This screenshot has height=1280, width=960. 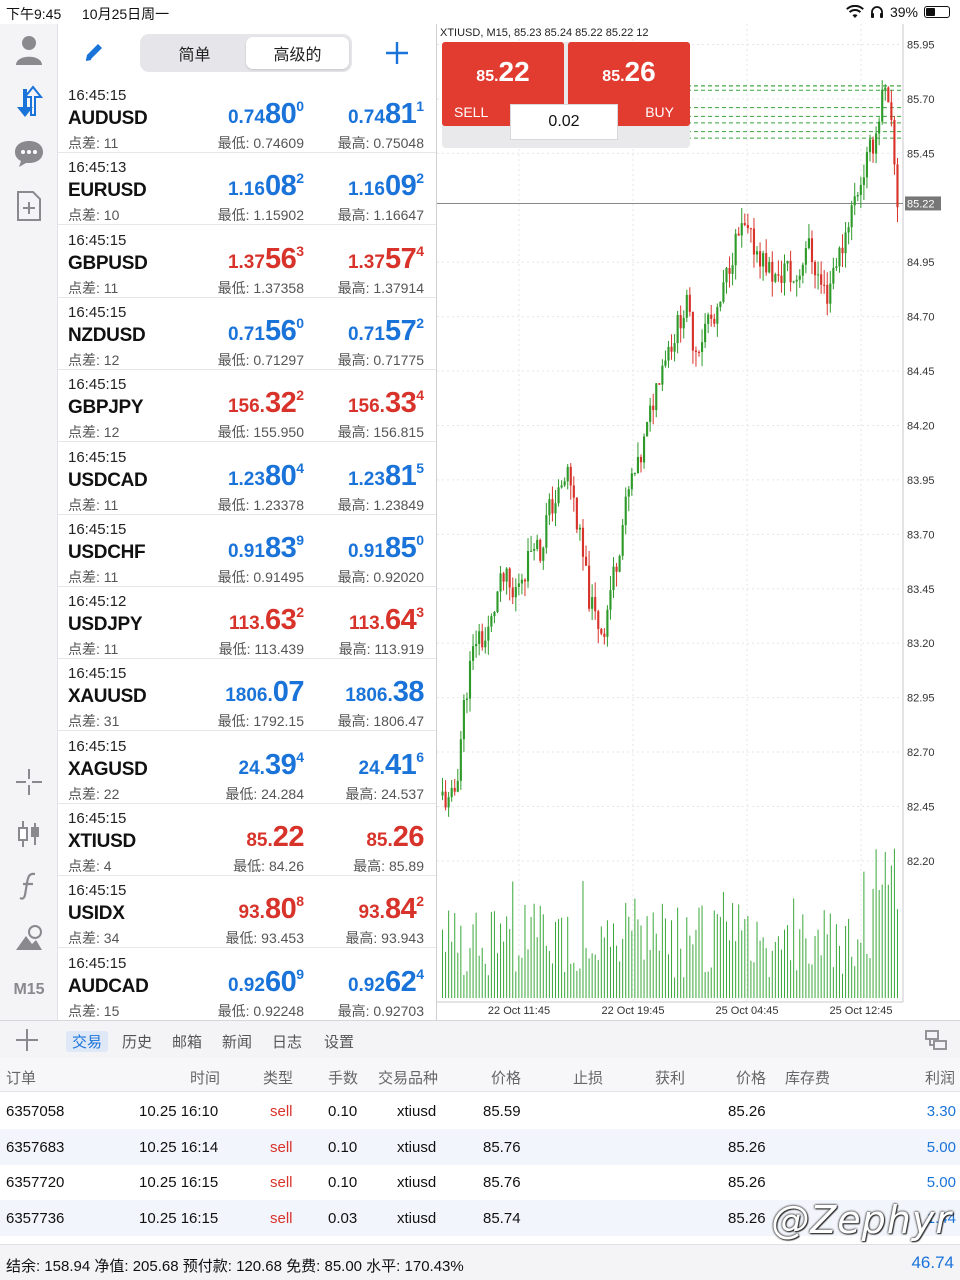 What do you see at coordinates (384, 694) in the screenshot?
I see `quote-ask: 1806.38` at bounding box center [384, 694].